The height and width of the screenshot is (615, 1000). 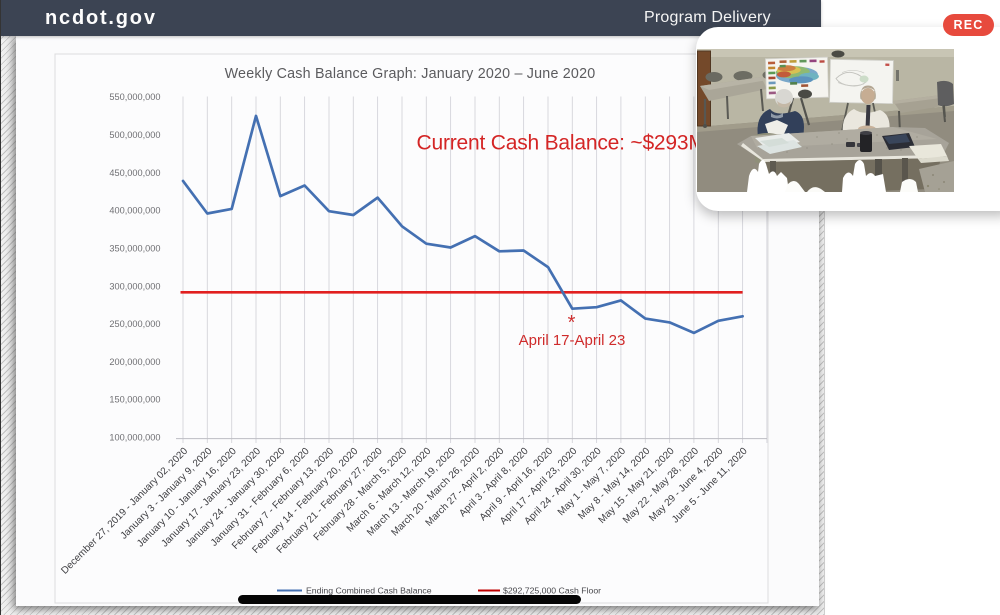 I want to click on svg-text: 400,000,000, so click(x=134, y=211).